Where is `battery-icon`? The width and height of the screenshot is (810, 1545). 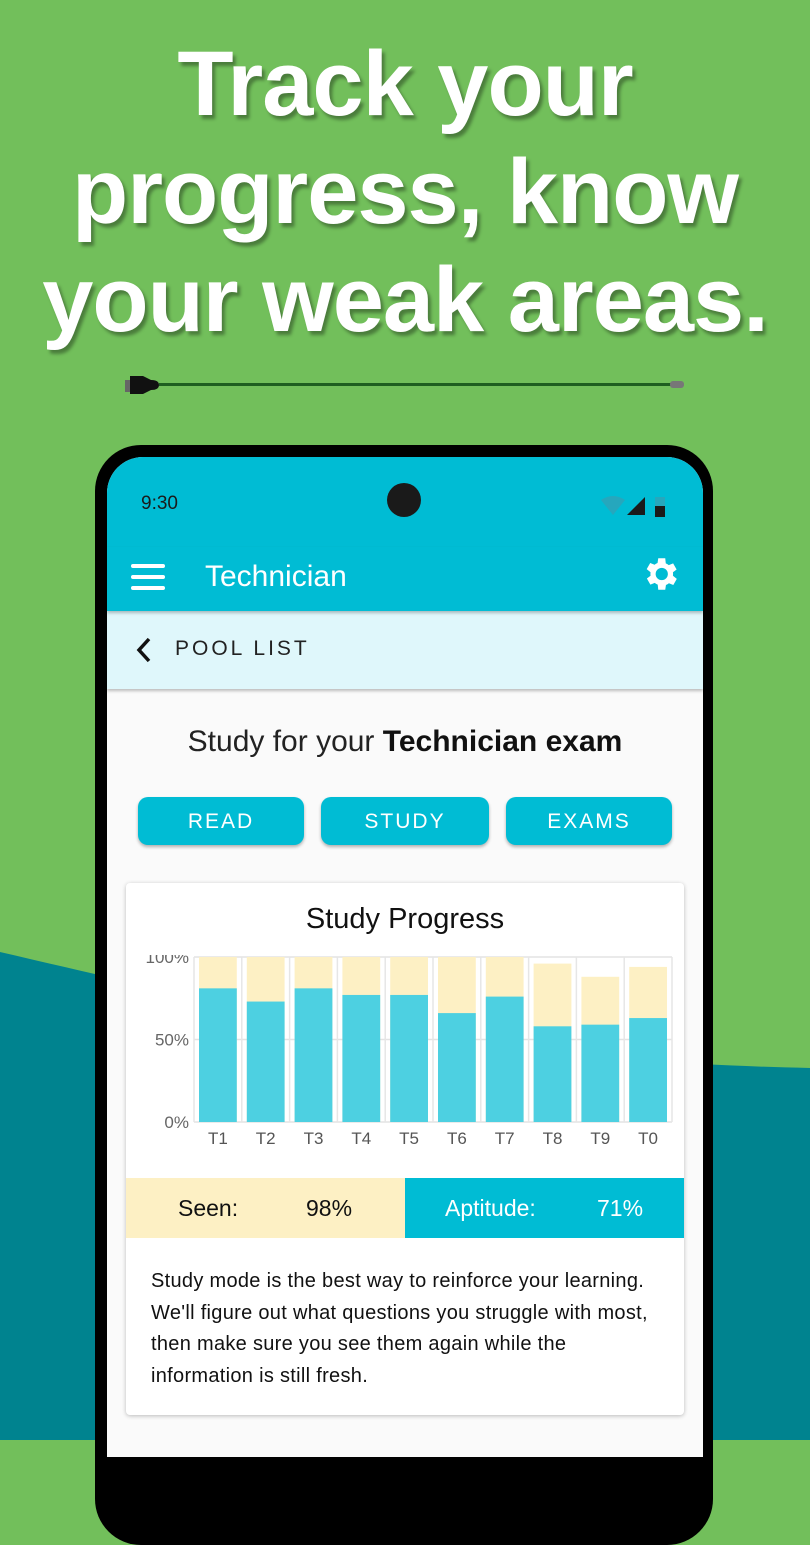 battery-icon is located at coordinates (660, 507).